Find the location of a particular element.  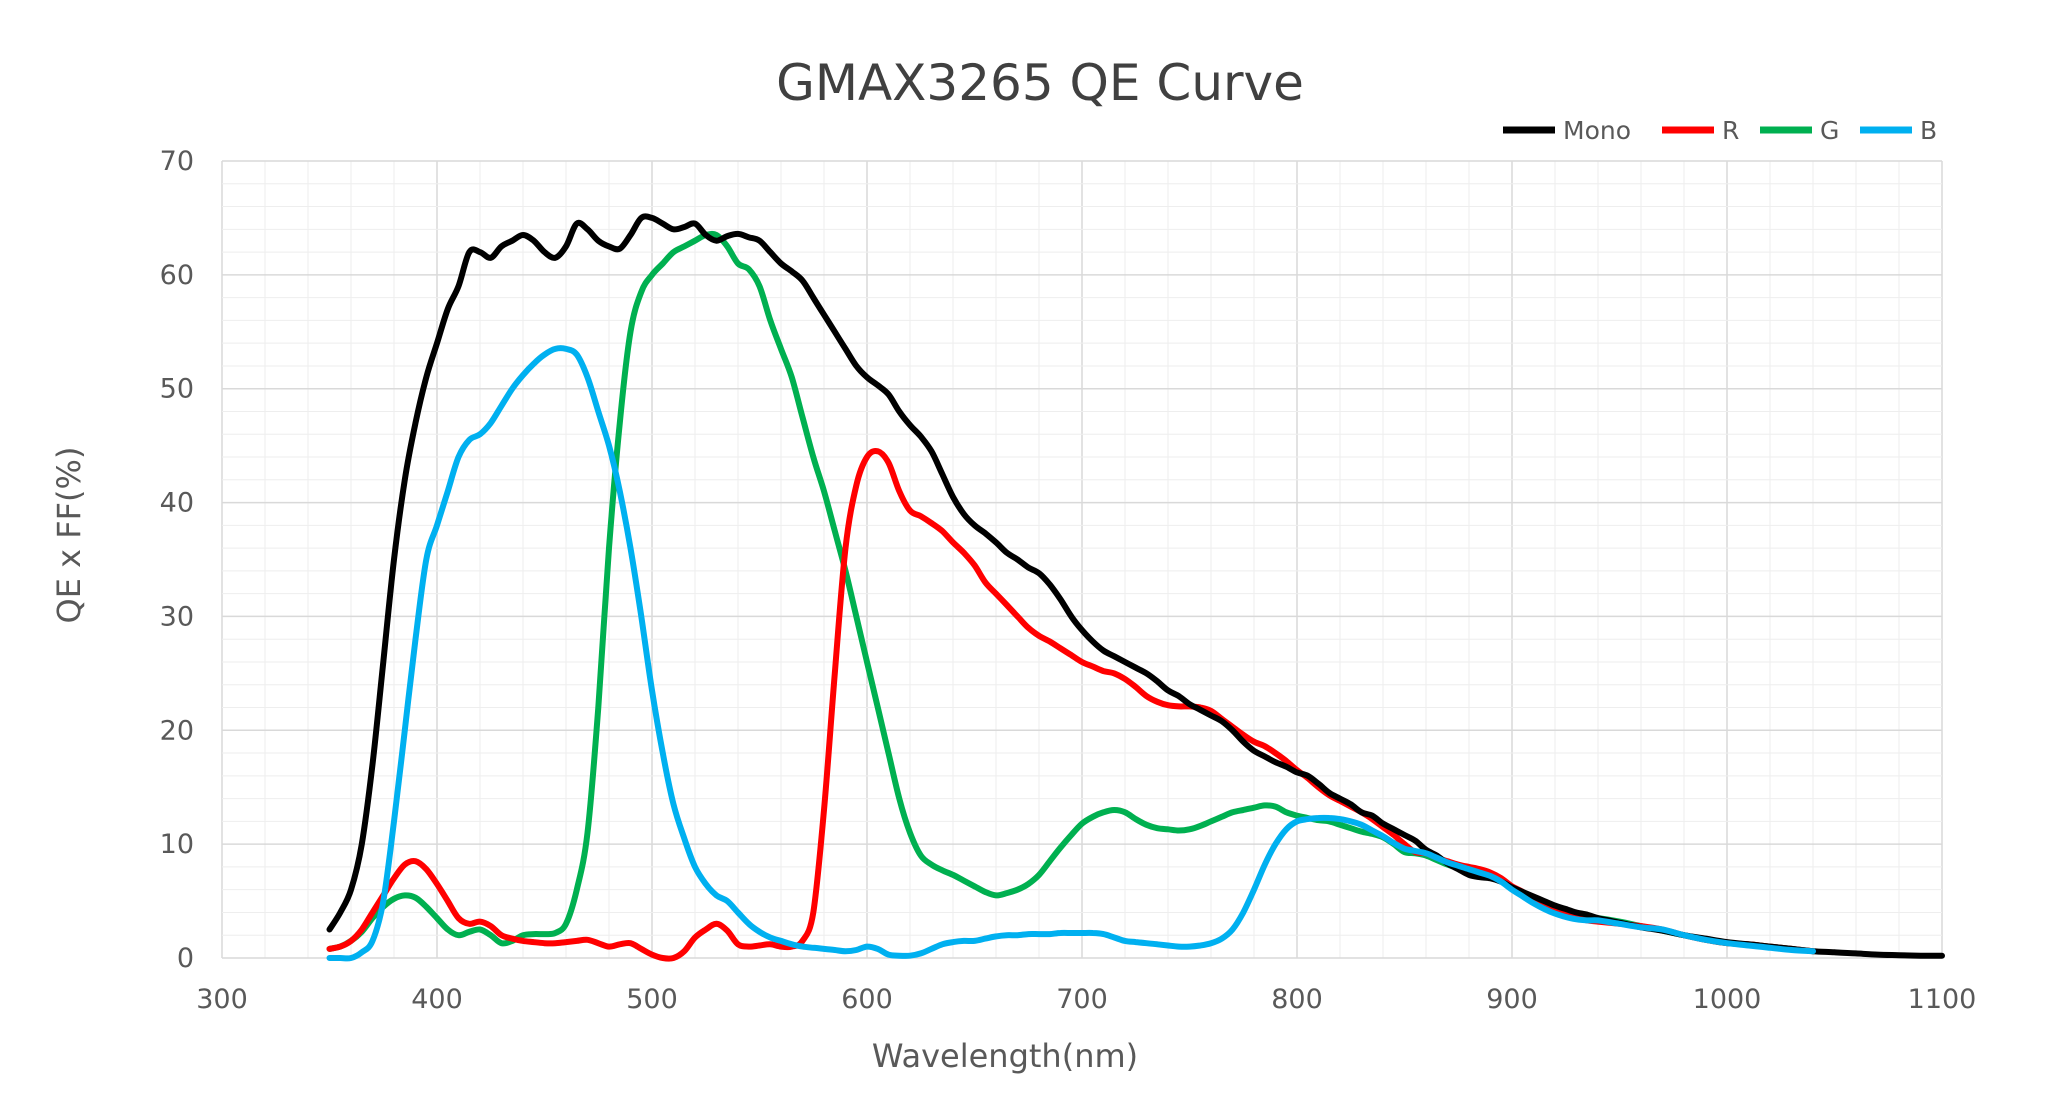

y-axis-title: QE x FF(%) is located at coordinates (69, 535).